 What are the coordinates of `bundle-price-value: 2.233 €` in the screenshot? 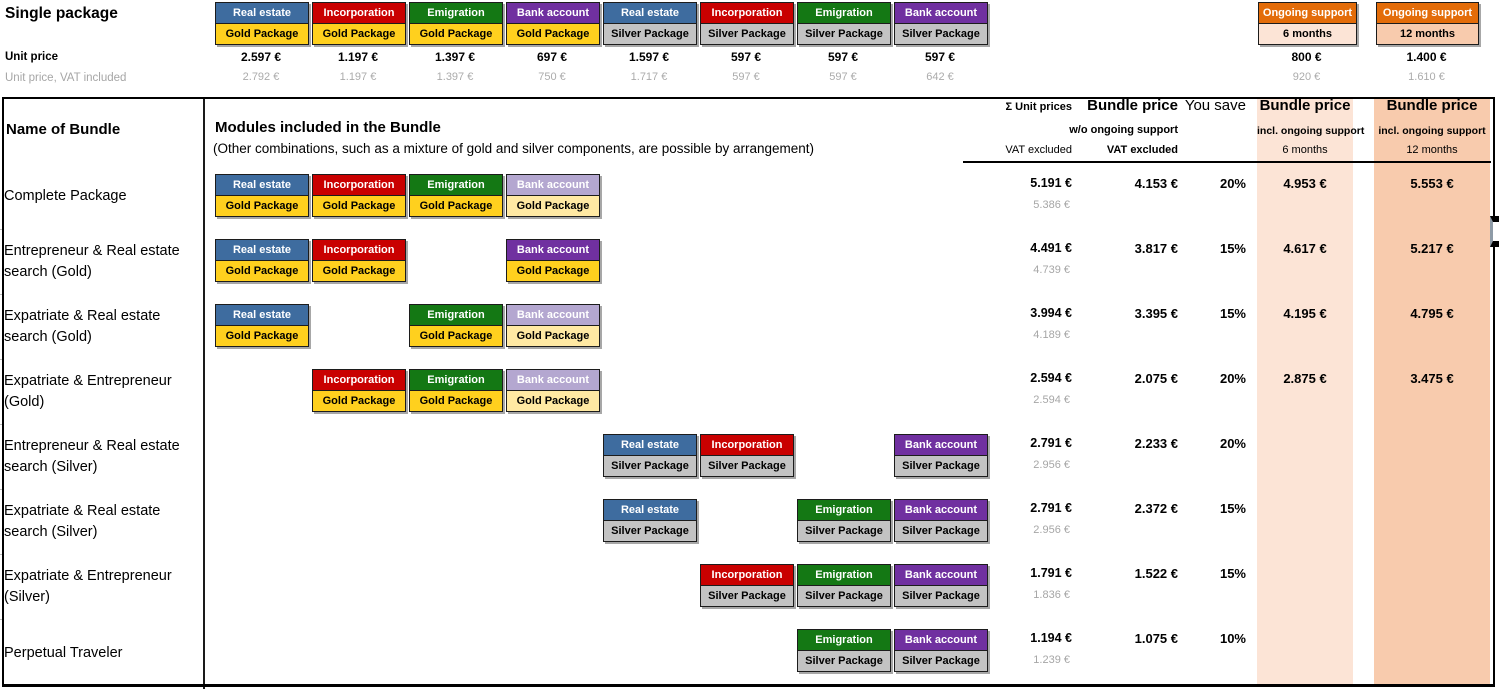 It's located at (1156, 443).